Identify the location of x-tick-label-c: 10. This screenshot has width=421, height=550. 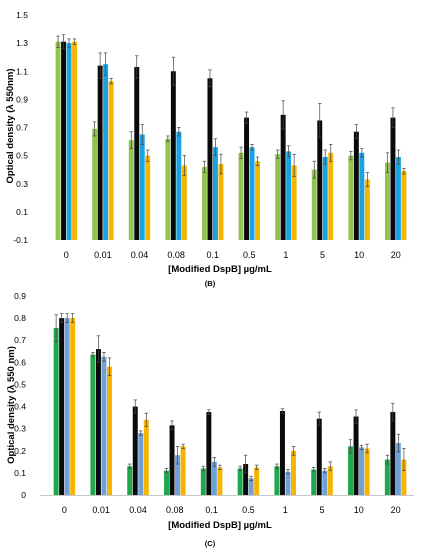
(359, 510).